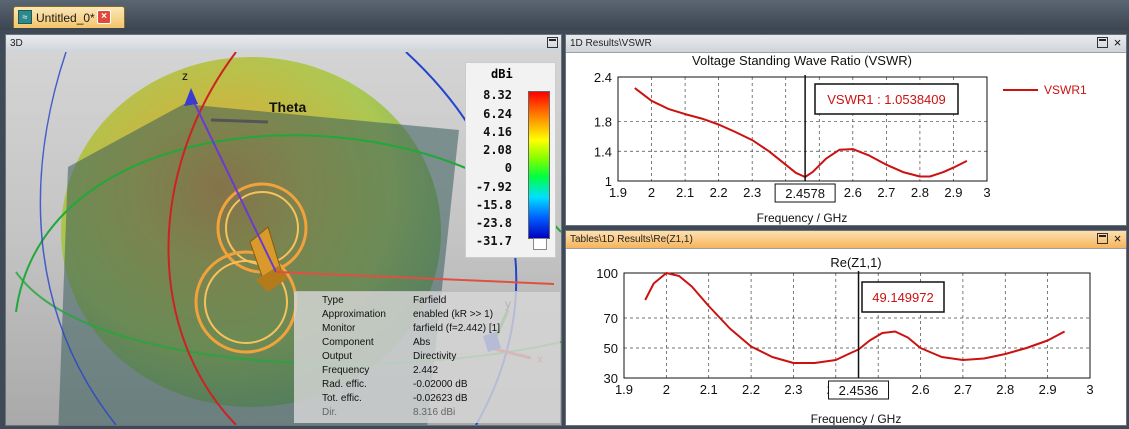 The height and width of the screenshot is (429, 1129). Describe the element at coordinates (380, 370) in the screenshot. I see `info-row: Frequency 2.442` at that location.